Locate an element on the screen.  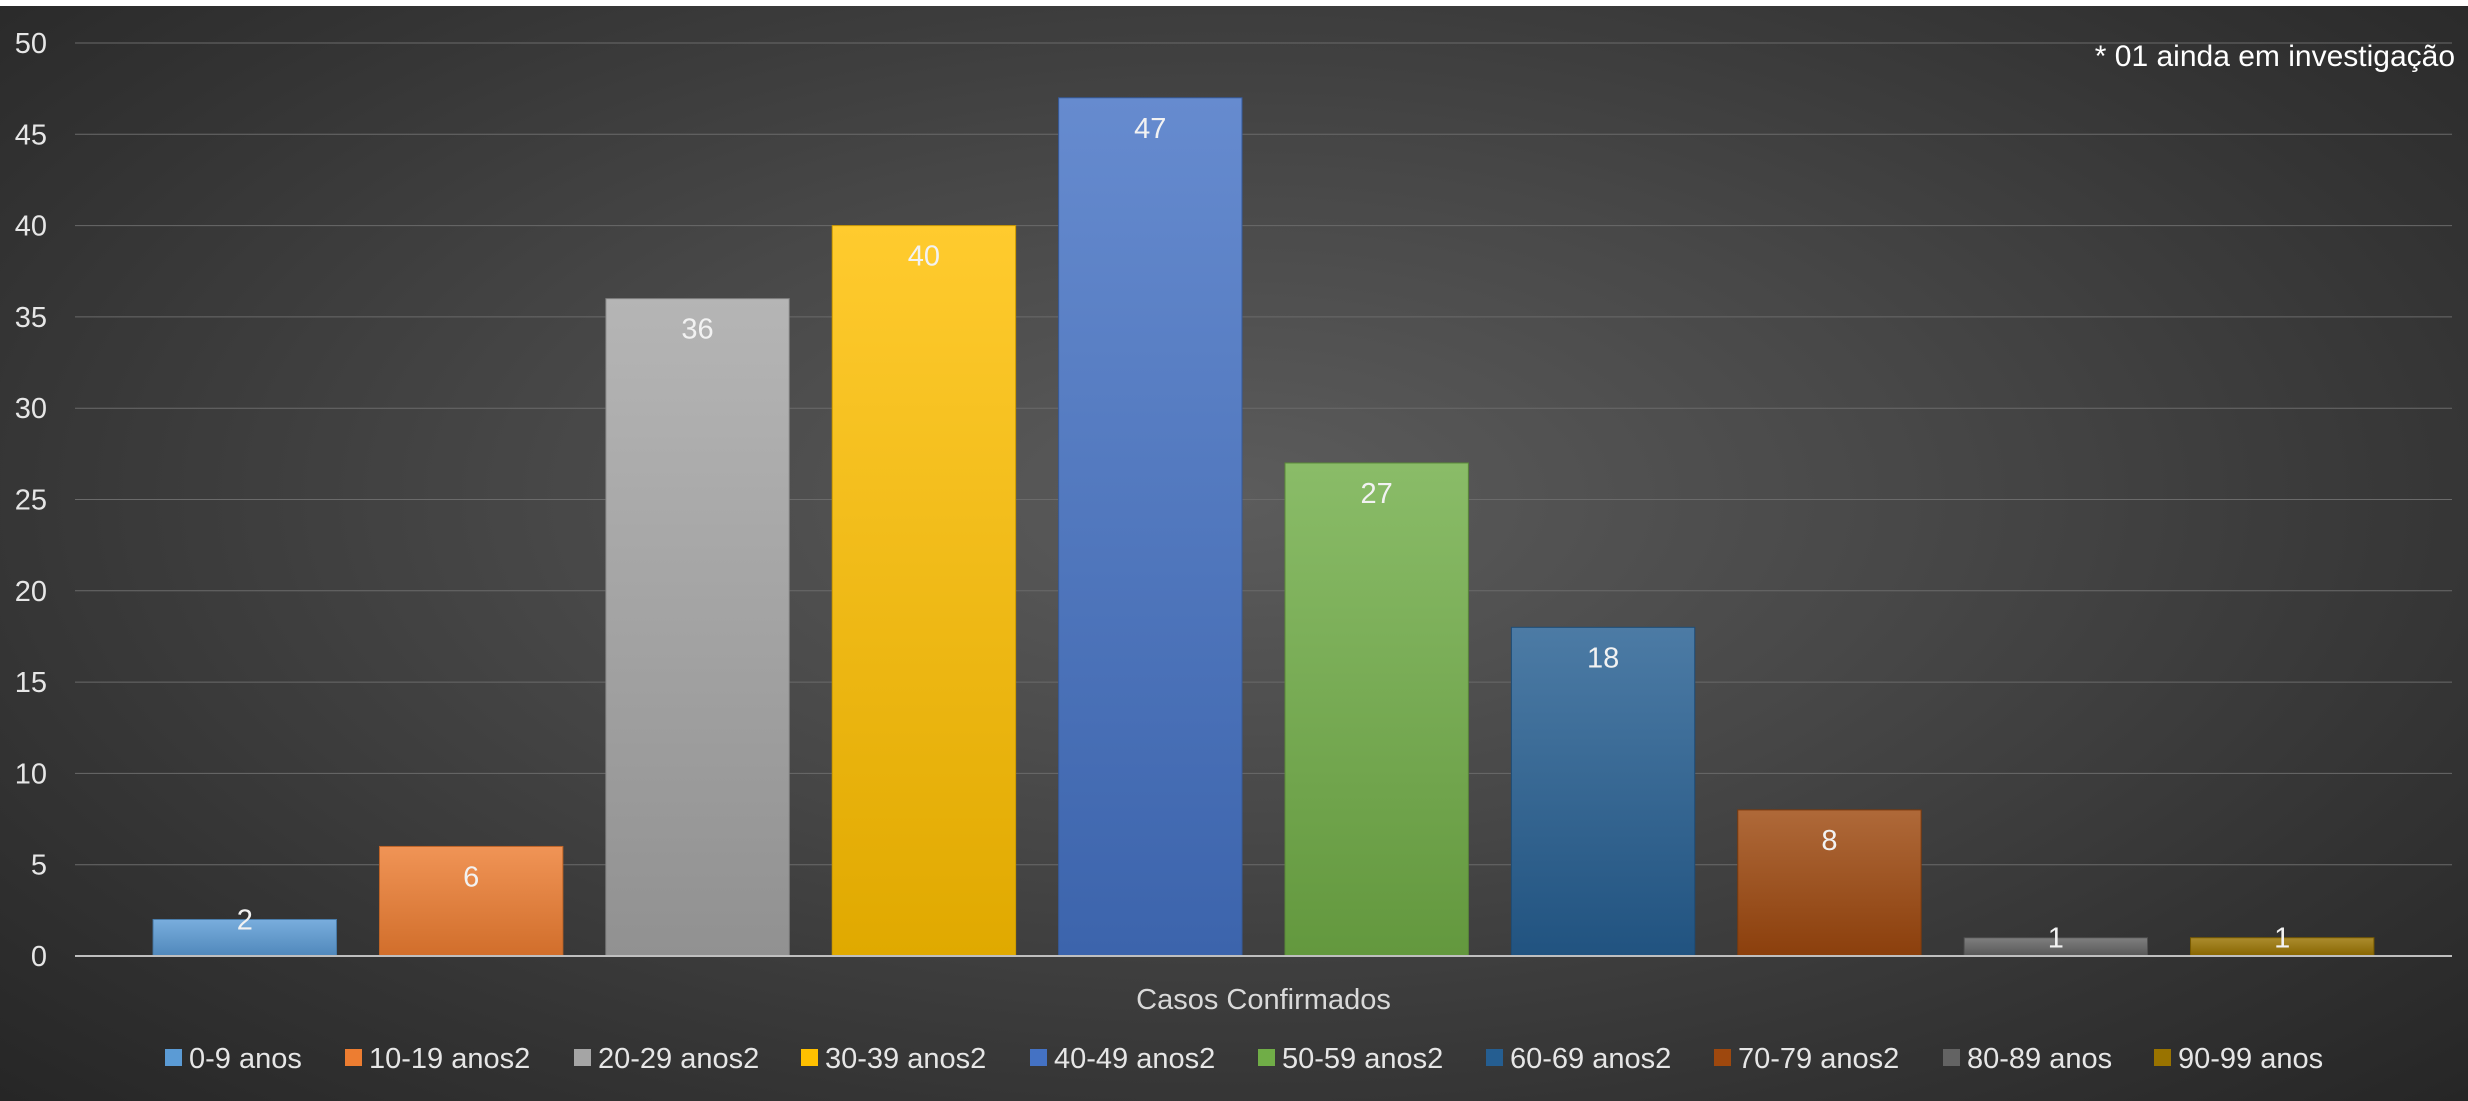
data-label: 2 is located at coordinates (245, 920).